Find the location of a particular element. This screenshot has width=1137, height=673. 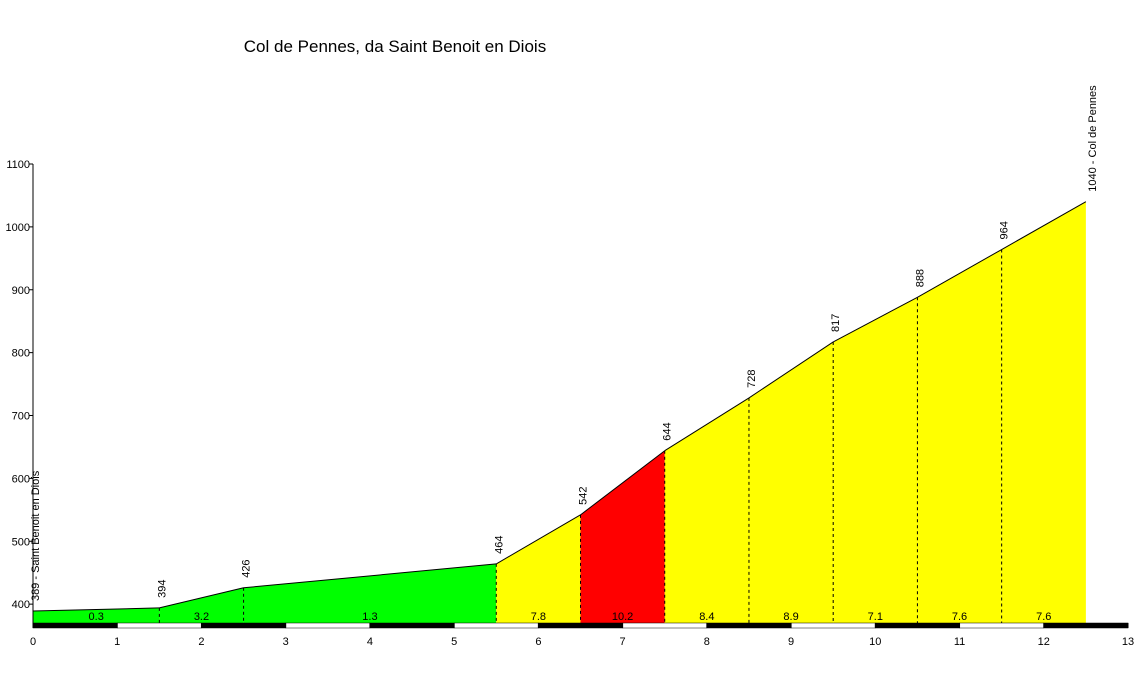

gradient-label: 7.1 is located at coordinates (875, 617).